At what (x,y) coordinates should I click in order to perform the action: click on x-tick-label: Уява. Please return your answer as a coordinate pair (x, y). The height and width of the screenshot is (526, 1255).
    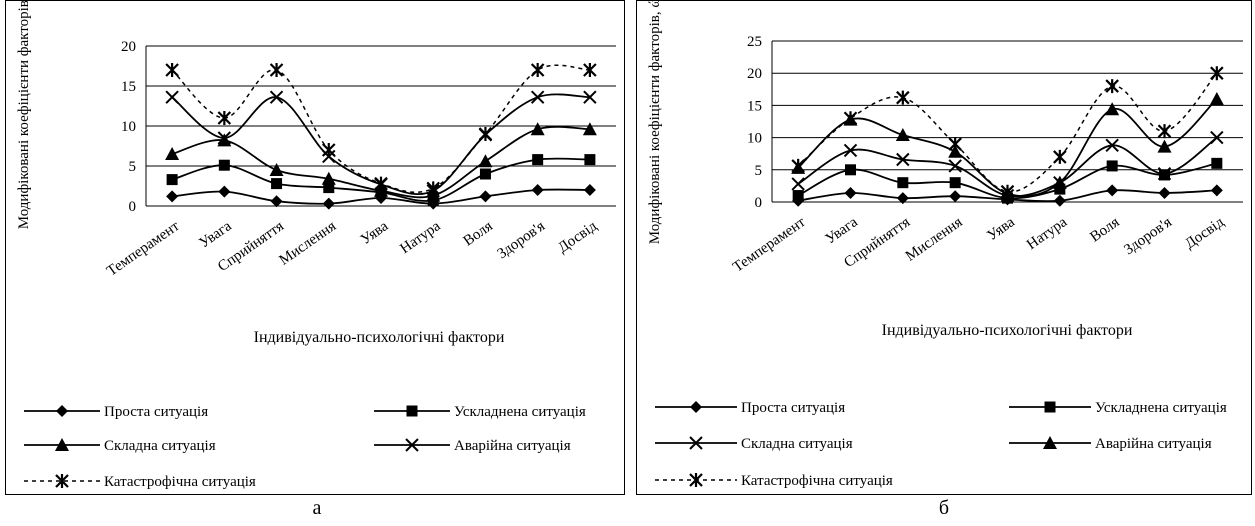
    Looking at the image, I should click on (1002, 229).